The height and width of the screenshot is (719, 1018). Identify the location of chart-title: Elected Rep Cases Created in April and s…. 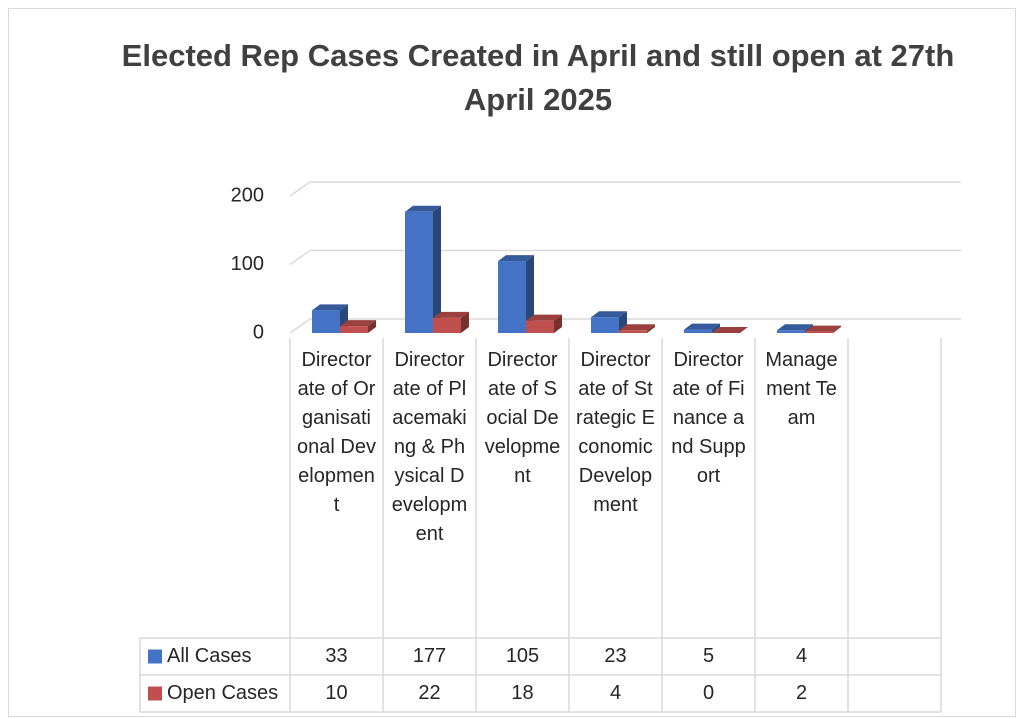
(538, 77).